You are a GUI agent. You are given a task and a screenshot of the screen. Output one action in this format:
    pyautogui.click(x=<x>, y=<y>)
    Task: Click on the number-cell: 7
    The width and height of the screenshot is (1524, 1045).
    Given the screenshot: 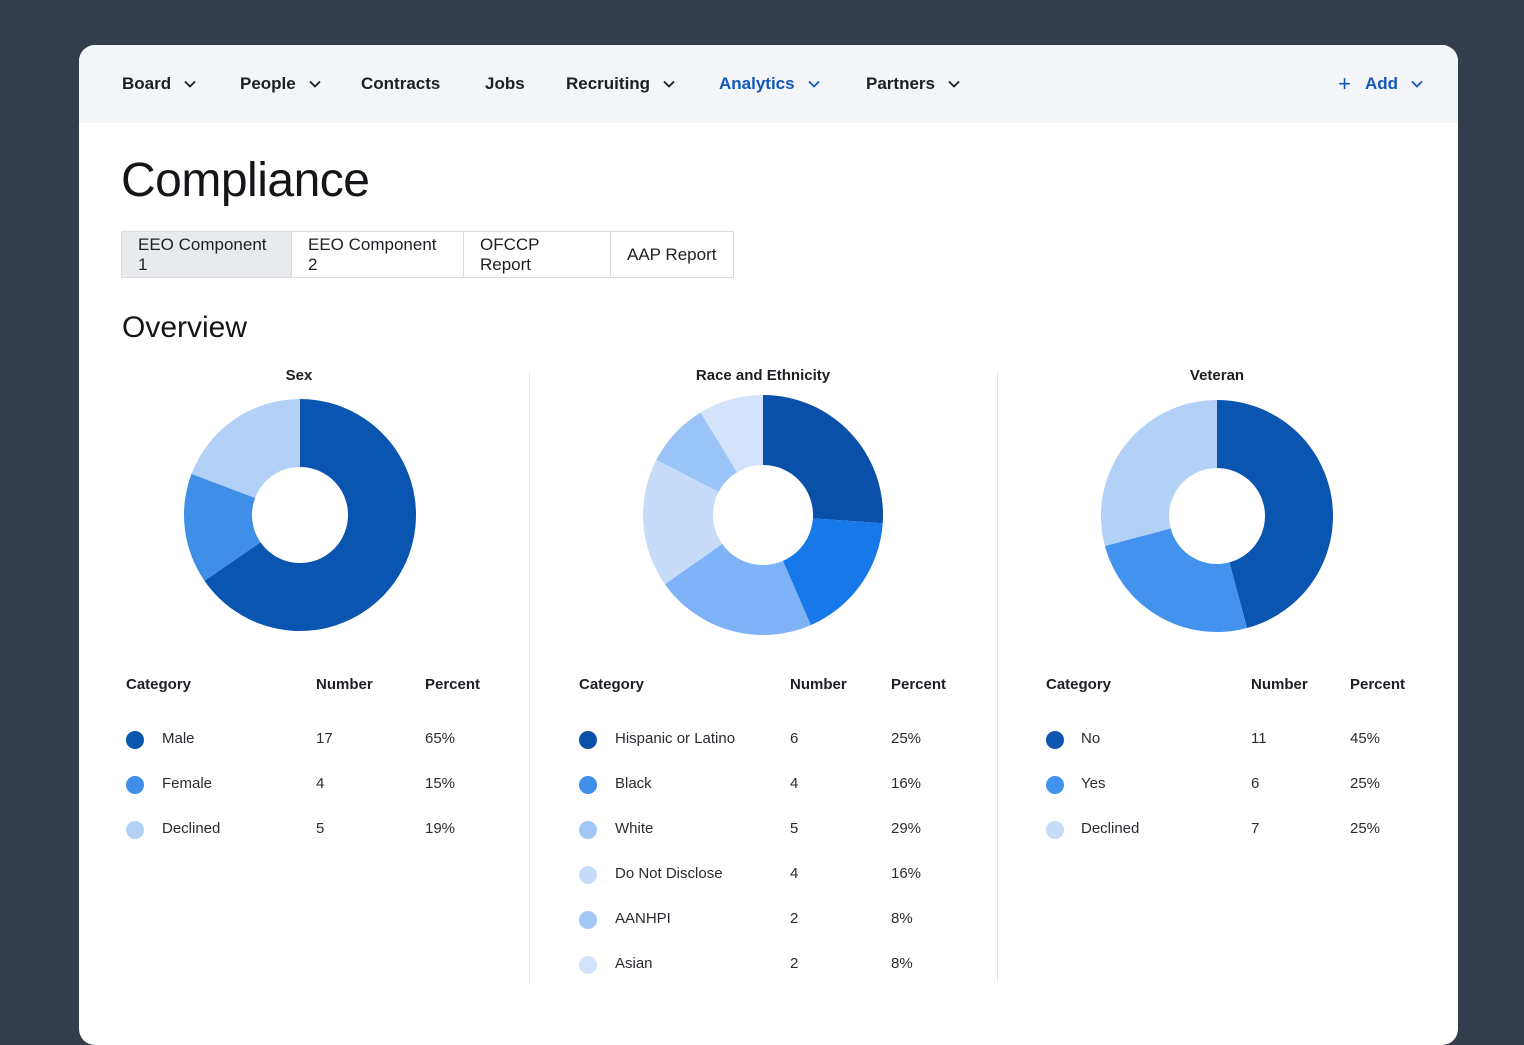 What is the action you would take?
    pyautogui.click(x=1255, y=828)
    